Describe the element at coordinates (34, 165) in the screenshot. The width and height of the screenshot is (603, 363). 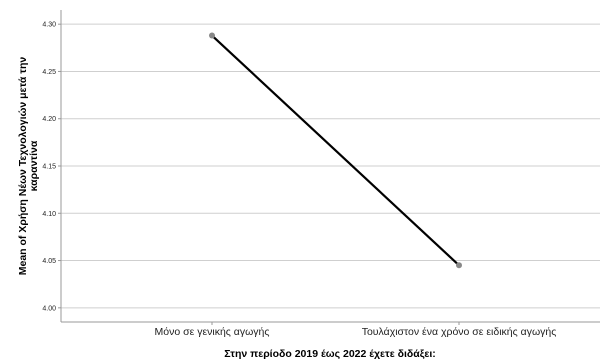
I see `y-axis-title-line: καραντίνα` at that location.